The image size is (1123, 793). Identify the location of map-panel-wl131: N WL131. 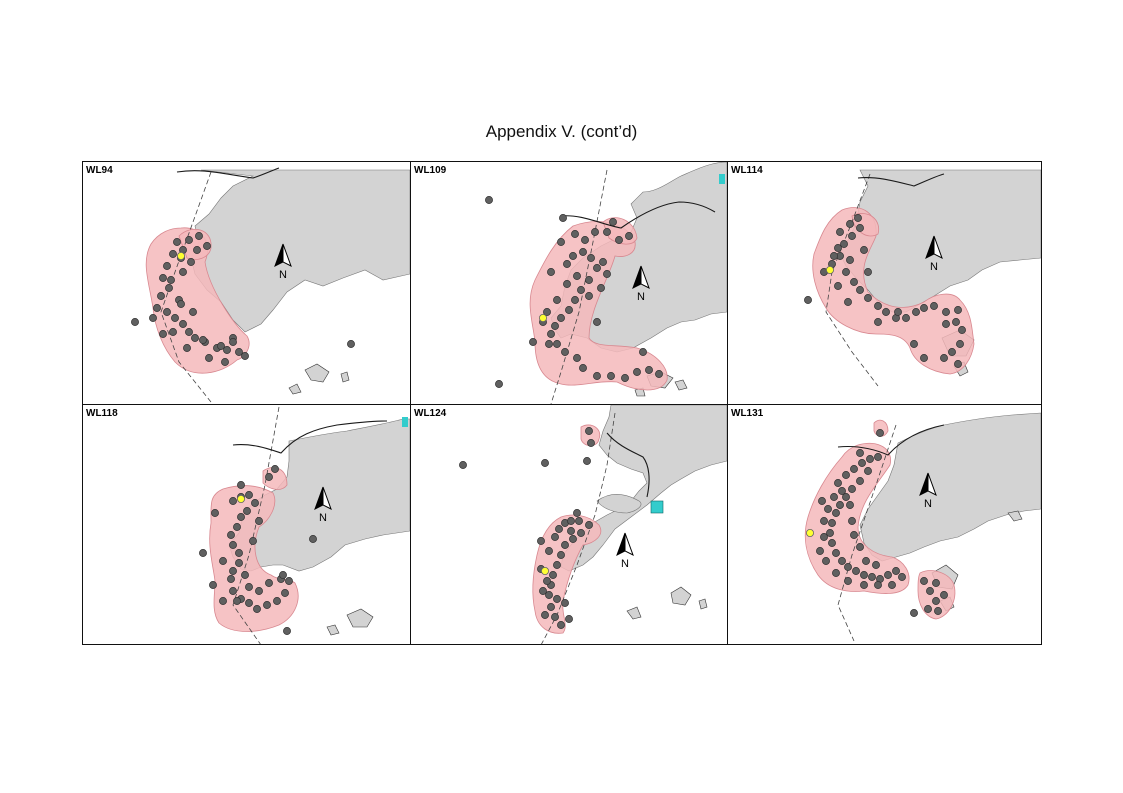
(884, 524).